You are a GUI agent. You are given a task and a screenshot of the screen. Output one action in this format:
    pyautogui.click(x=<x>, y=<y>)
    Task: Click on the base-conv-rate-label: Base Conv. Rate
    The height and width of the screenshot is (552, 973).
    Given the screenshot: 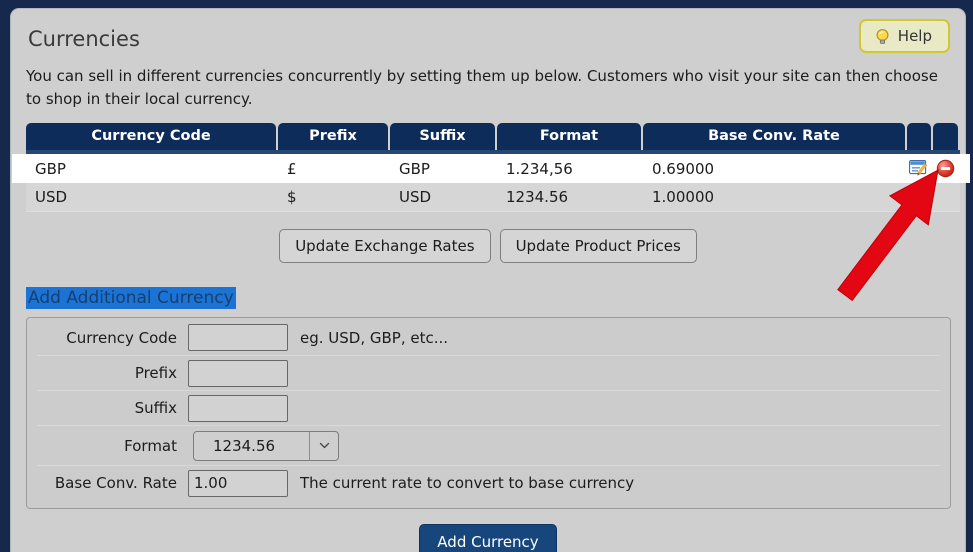 What is the action you would take?
    pyautogui.click(x=115, y=483)
    